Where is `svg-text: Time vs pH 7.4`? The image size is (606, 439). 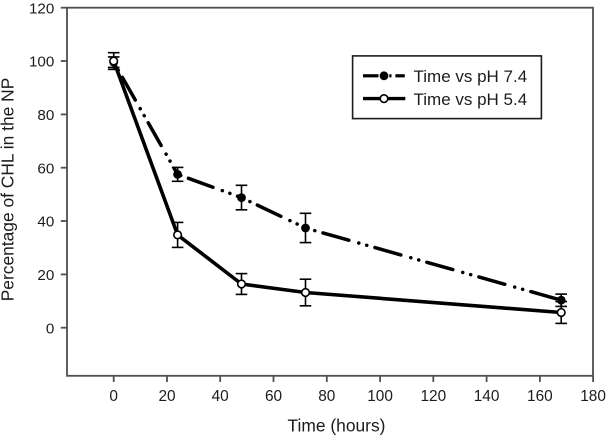 svg-text: Time vs pH 7.4 is located at coordinates (471, 76).